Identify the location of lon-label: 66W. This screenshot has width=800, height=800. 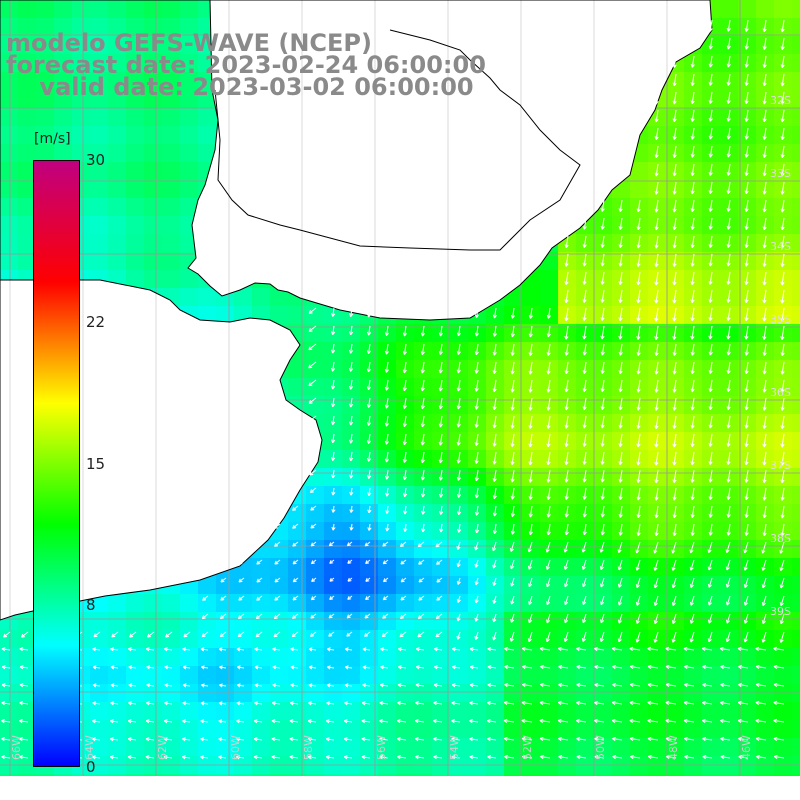
(16, 747).